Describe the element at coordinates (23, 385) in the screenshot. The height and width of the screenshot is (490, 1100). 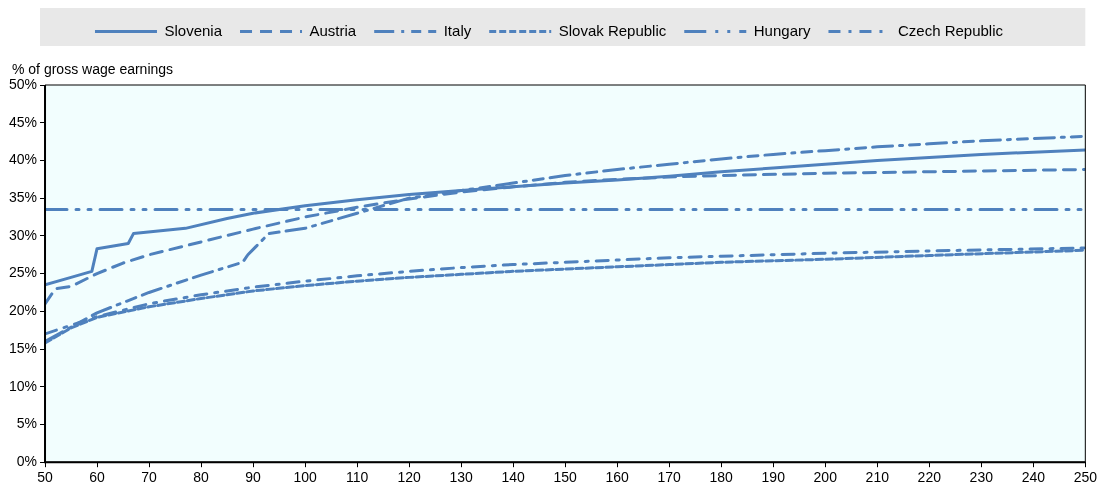
I see `y-tick-label: 10%` at that location.